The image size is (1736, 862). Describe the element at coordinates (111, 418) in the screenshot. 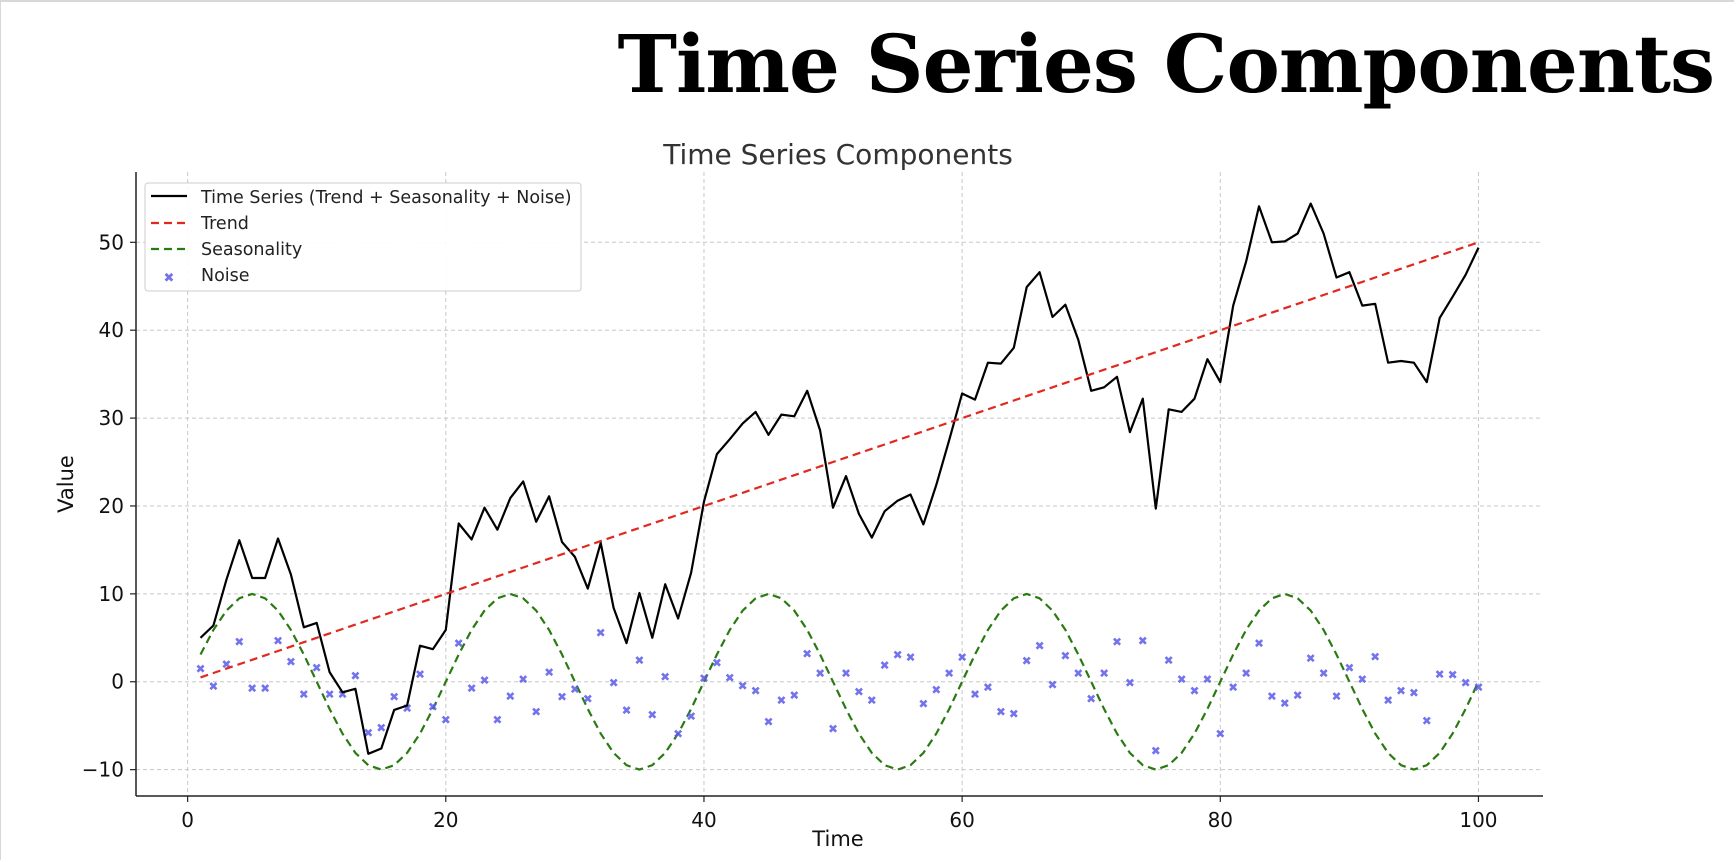

I see `y-tick-label: 30` at that location.